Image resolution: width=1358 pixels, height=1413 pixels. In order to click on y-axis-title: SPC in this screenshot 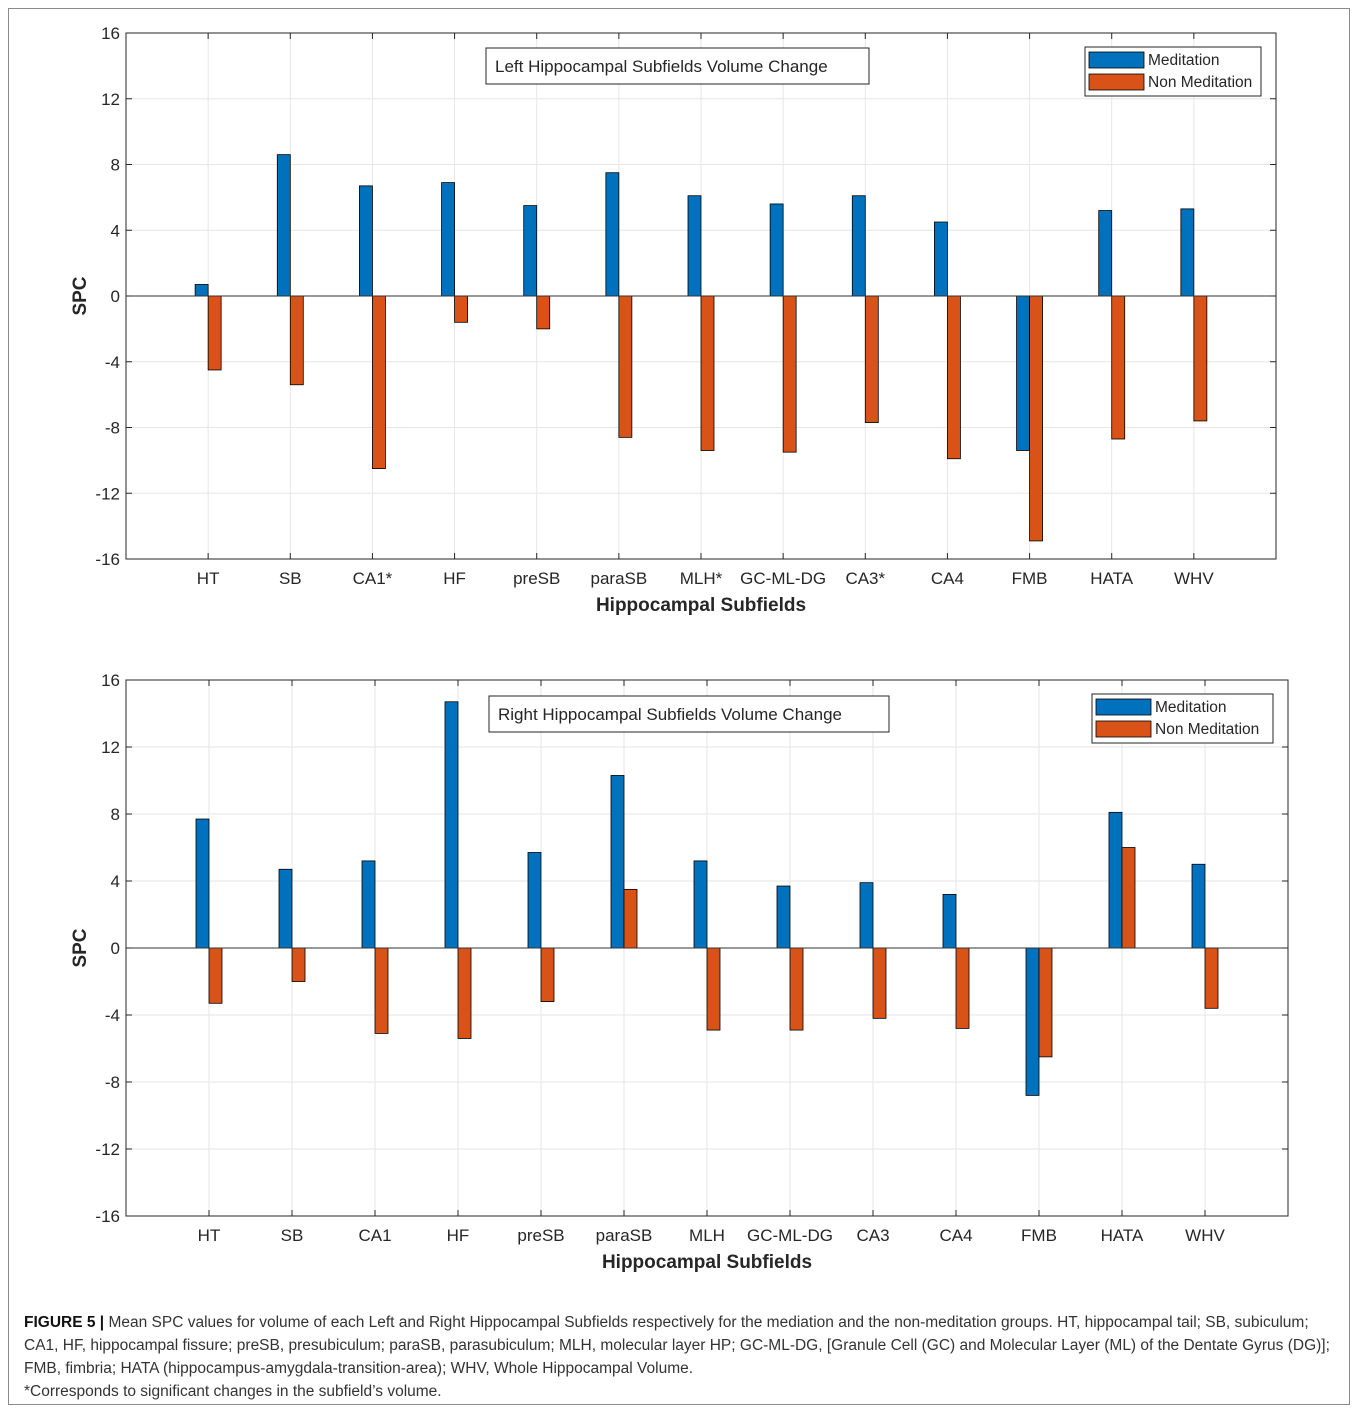, I will do `click(80, 947)`.